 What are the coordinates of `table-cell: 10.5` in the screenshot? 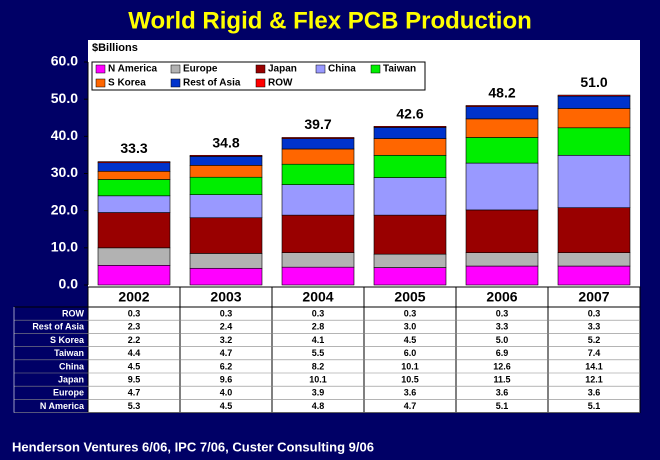 It's located at (410, 379).